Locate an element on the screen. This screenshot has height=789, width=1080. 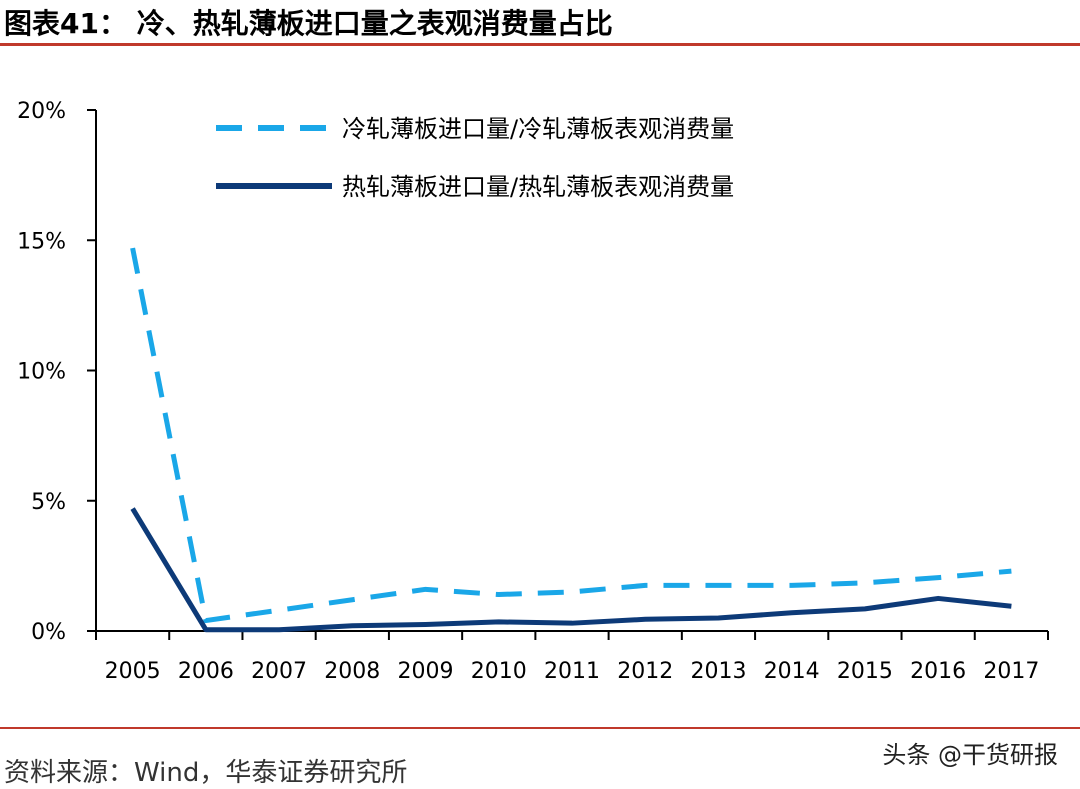
x-tick-label: 2006 is located at coordinates (206, 671).